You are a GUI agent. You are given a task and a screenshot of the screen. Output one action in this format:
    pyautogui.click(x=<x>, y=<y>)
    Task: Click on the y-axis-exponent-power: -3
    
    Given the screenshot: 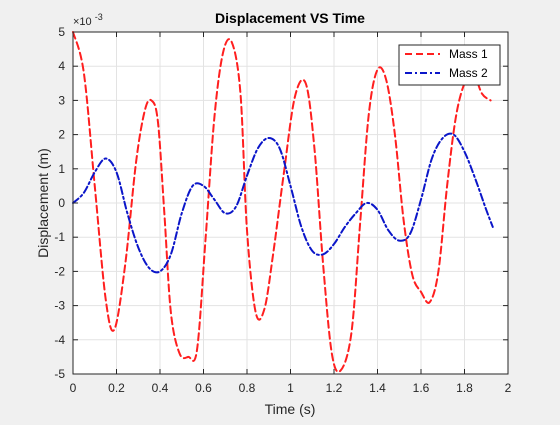 What is the action you would take?
    pyautogui.click(x=99, y=17)
    